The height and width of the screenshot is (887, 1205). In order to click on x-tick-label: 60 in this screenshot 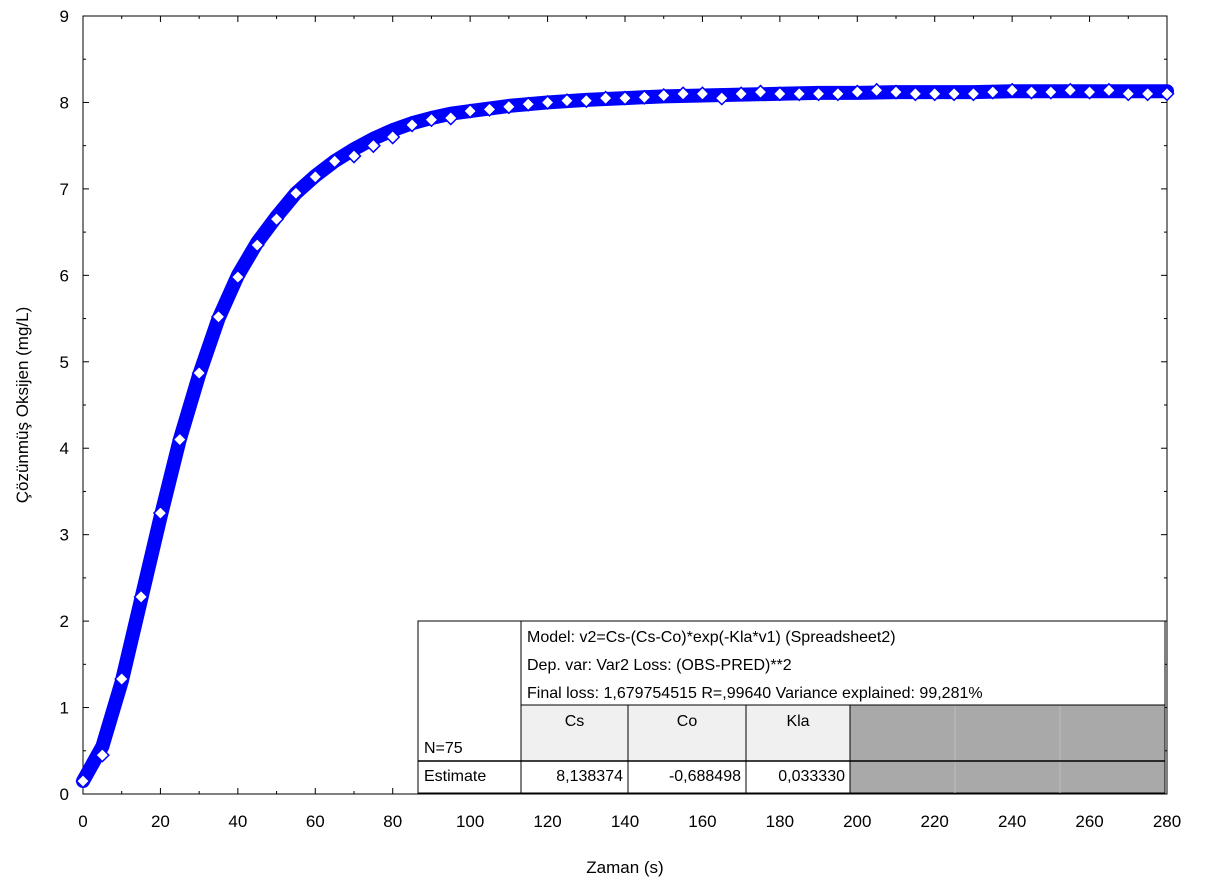, I will do `click(315, 821)`.